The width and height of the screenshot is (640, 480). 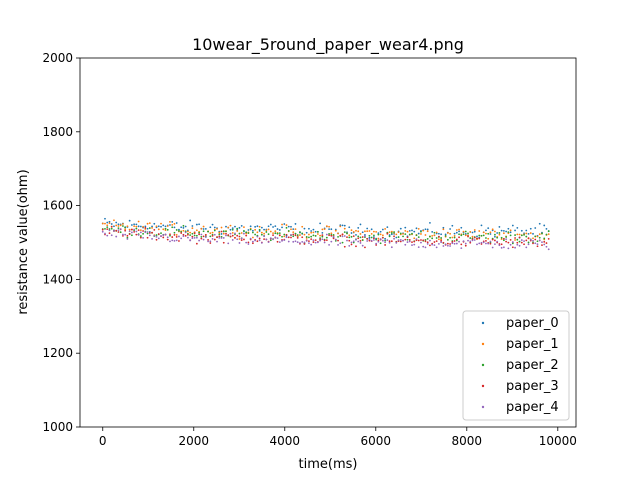 I want to click on y-tick-label: 1600, so click(x=57, y=206).